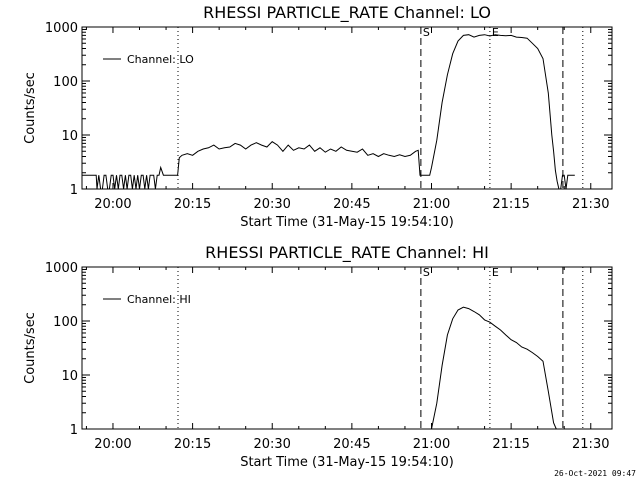 The image size is (640, 480). What do you see at coordinates (160, 59) in the screenshot?
I see `legend-label: Channel: LO` at bounding box center [160, 59].